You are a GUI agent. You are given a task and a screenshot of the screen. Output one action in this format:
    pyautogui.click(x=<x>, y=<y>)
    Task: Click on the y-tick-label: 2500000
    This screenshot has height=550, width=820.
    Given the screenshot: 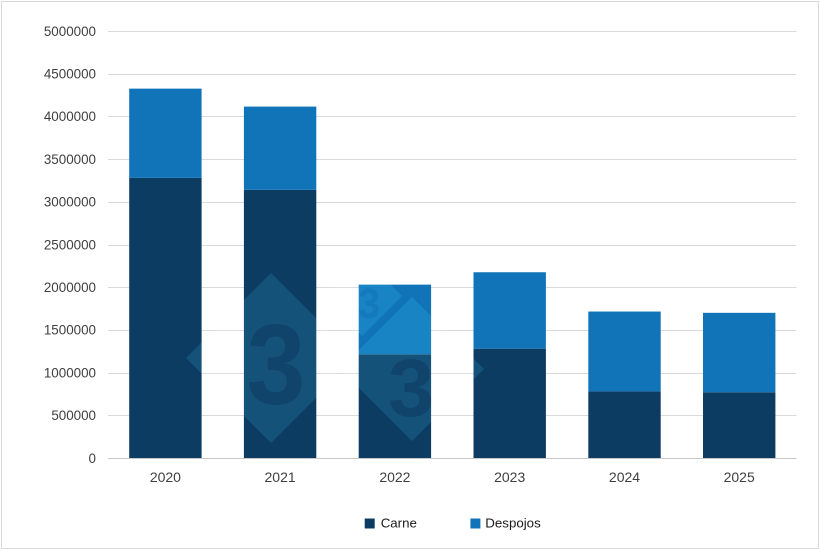 What is the action you would take?
    pyautogui.click(x=70, y=244)
    